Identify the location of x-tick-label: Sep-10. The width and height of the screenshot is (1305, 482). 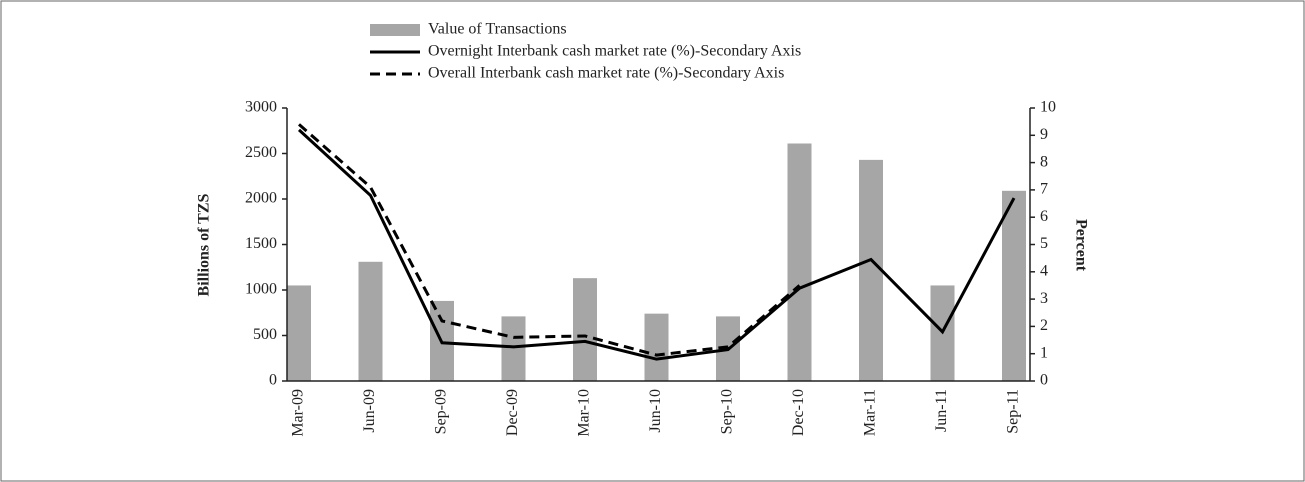
(727, 411).